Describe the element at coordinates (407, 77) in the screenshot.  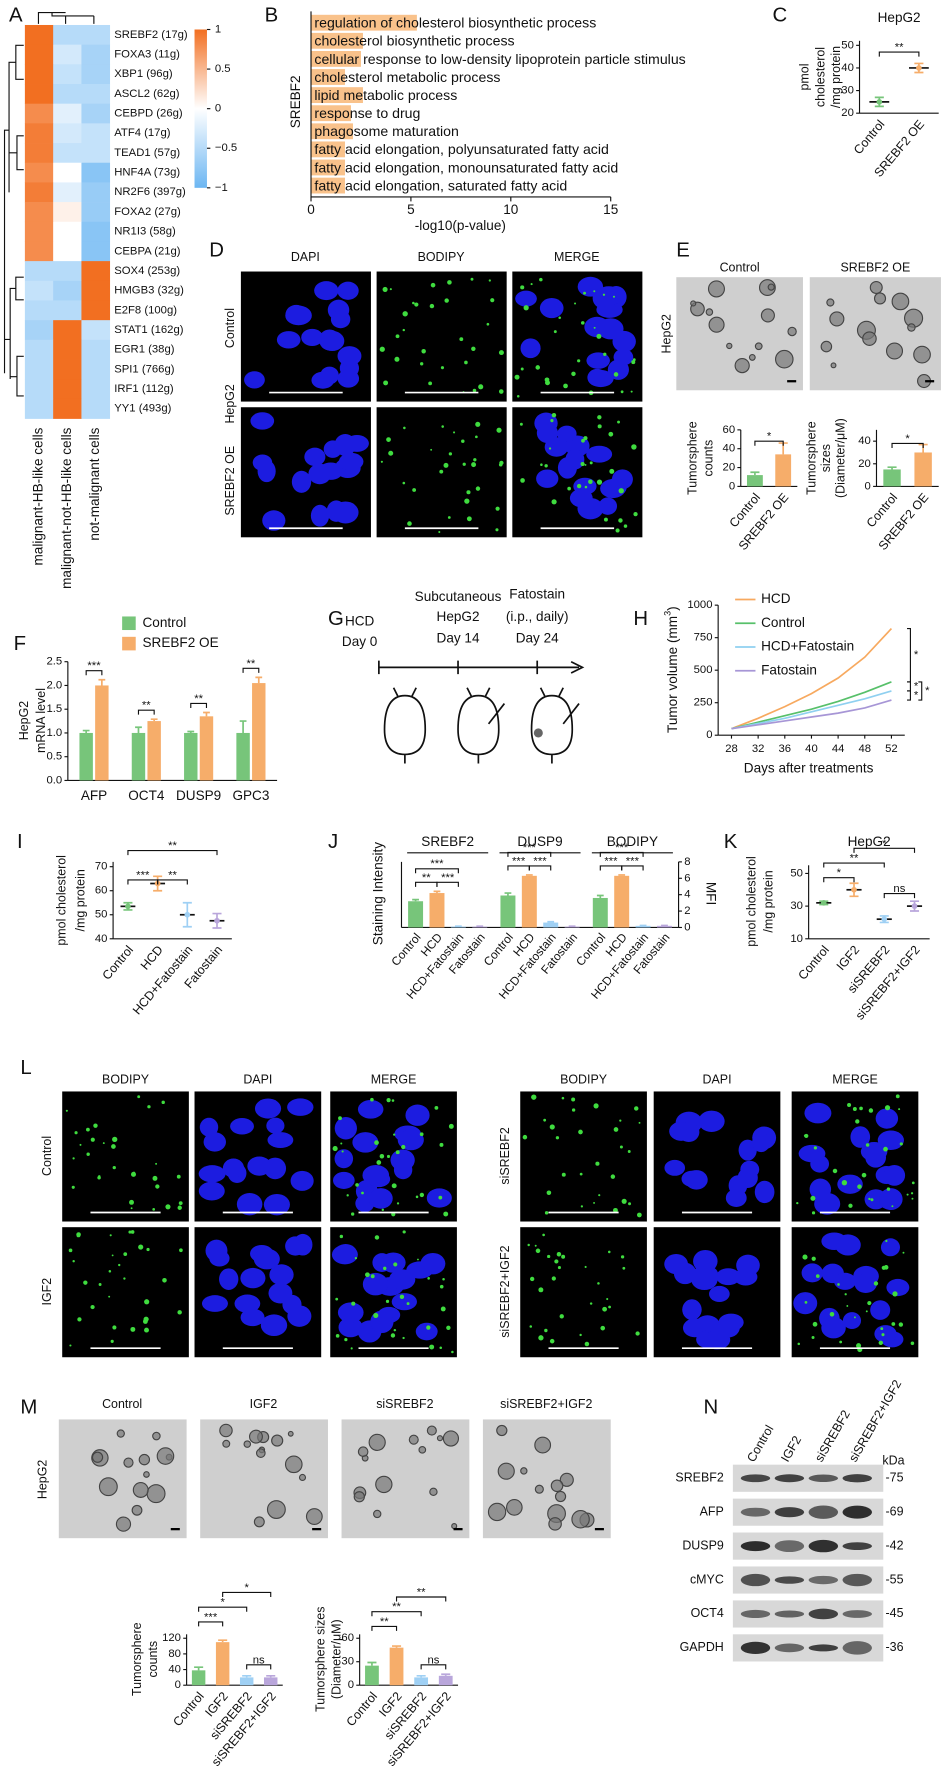
I see `term-label: cholesterol metabolic process` at that location.